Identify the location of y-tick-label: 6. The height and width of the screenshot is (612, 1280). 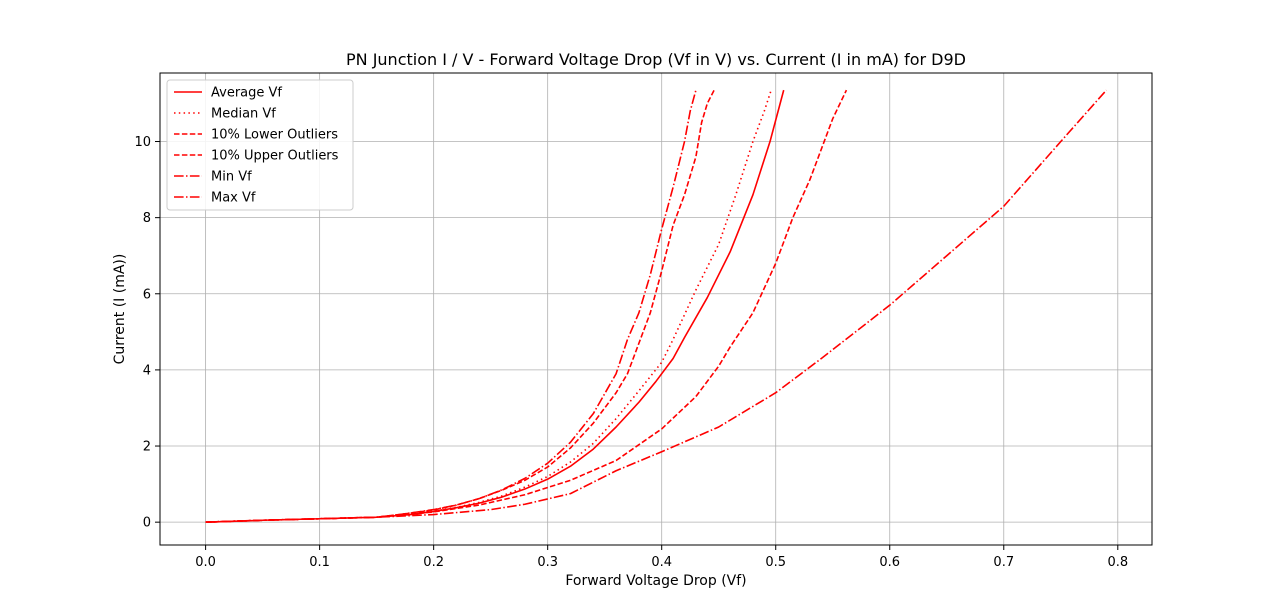
(147, 294).